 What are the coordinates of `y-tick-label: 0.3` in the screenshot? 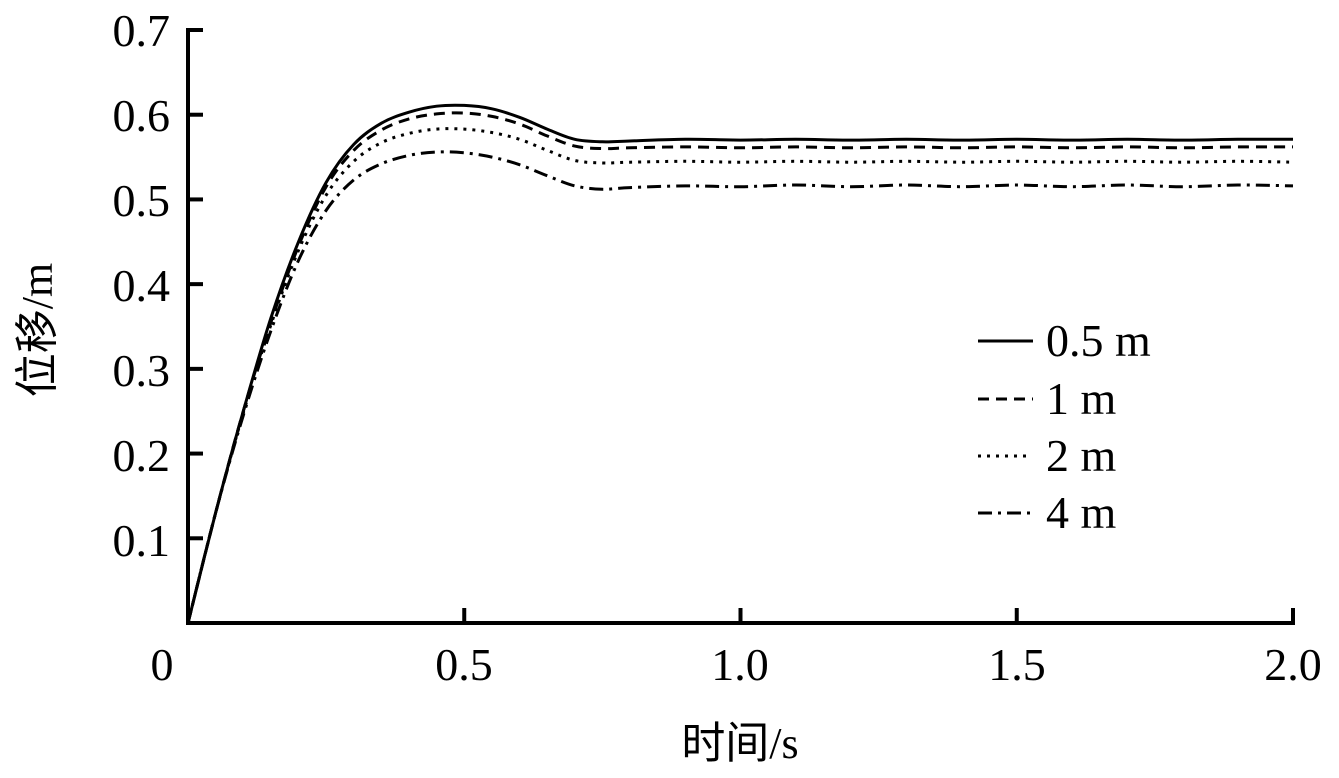 It's located at (142, 370).